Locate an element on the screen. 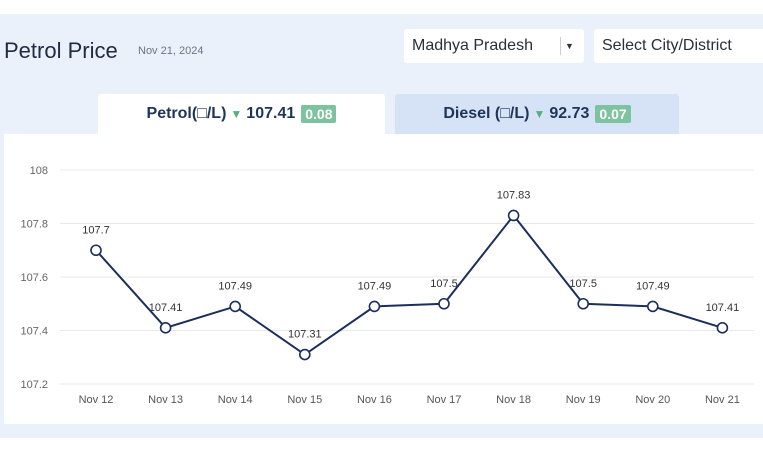 This screenshot has height=458, width=763. y-tick-label: 107.8 is located at coordinates (34, 225).